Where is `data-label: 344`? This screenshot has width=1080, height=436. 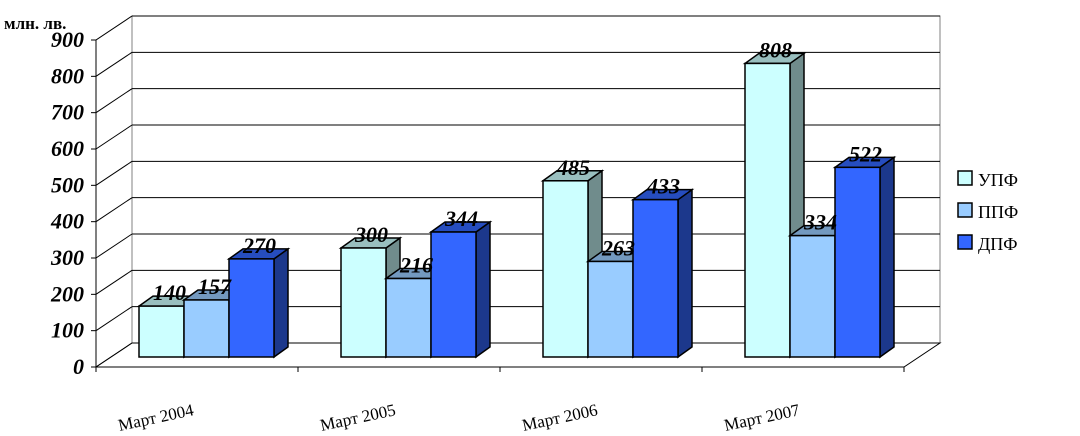
data-label: 344 is located at coordinates (461, 218).